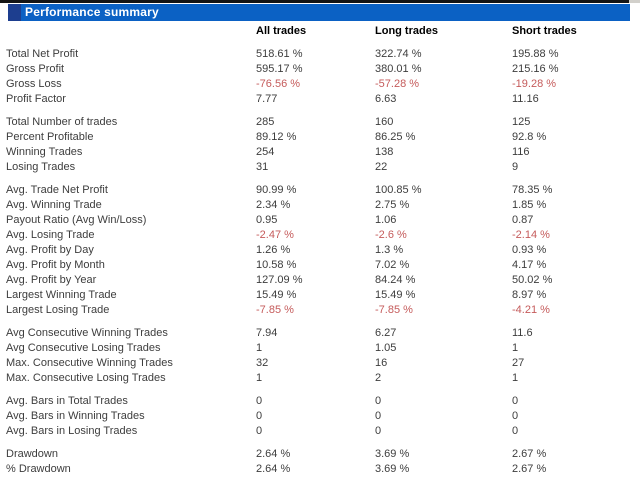  Describe the element at coordinates (406, 31) in the screenshot. I see `column-header-long-trades: Long trades` at that location.